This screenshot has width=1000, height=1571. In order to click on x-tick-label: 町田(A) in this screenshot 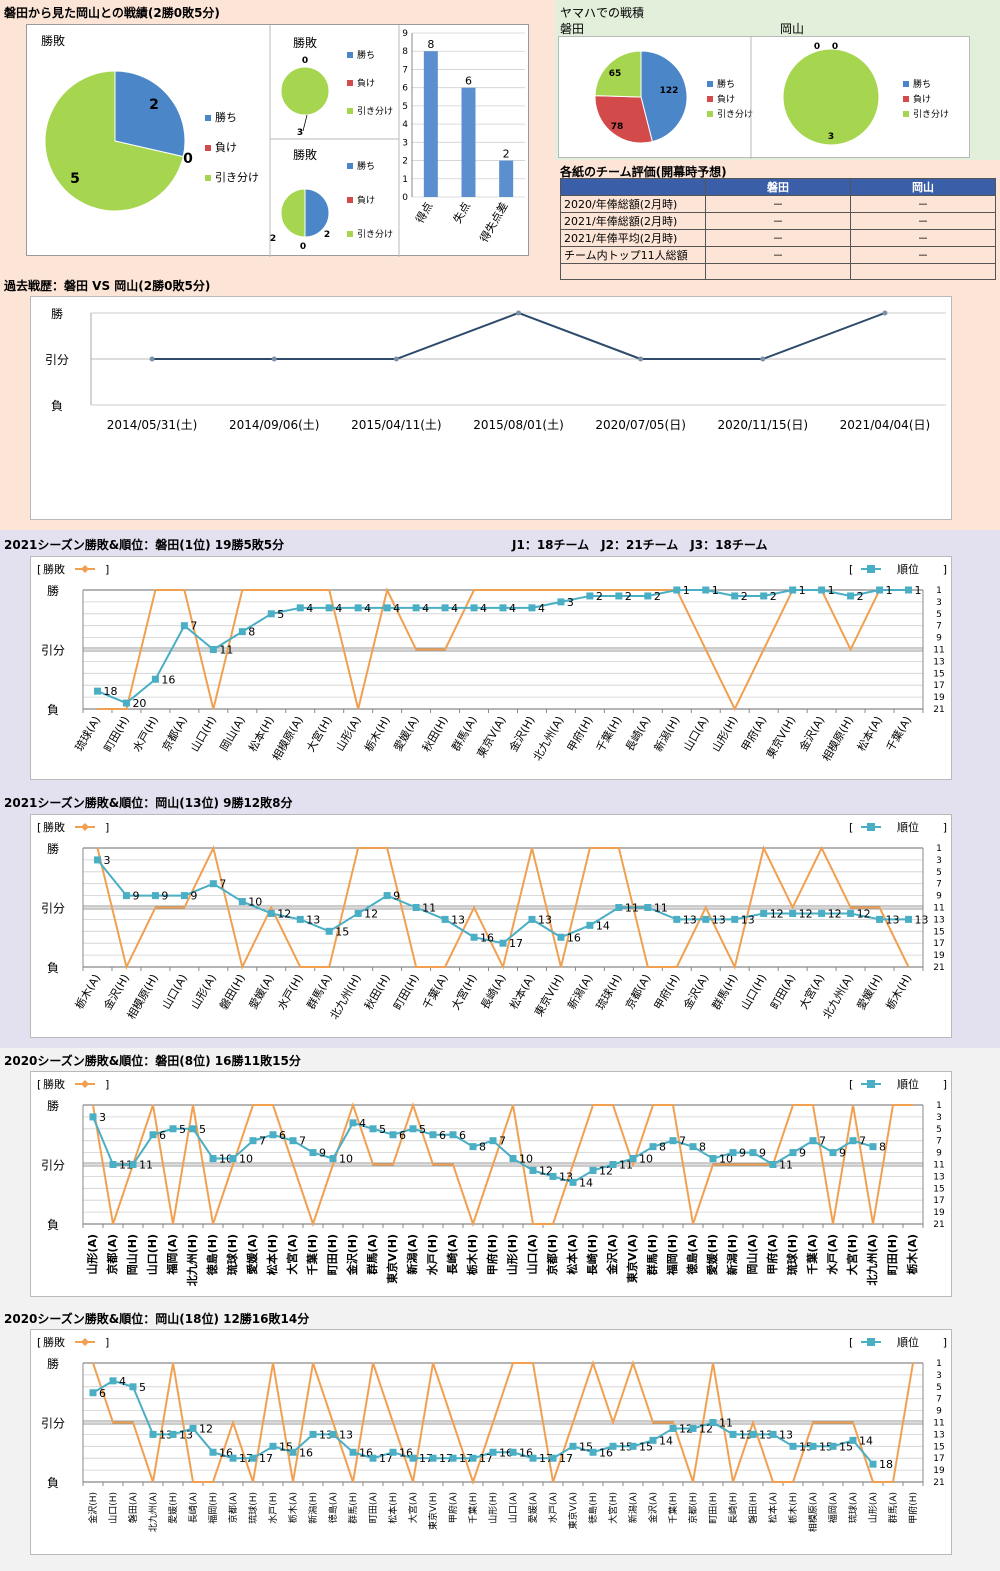, I will do `click(373, 1507)`.